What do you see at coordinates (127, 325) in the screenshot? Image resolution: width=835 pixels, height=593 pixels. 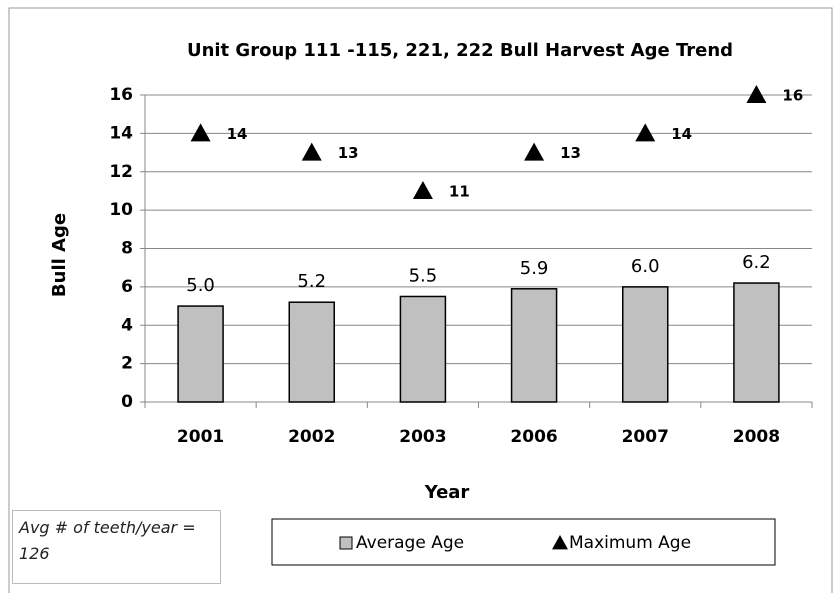 I see `y-tick-label: 4` at bounding box center [127, 325].